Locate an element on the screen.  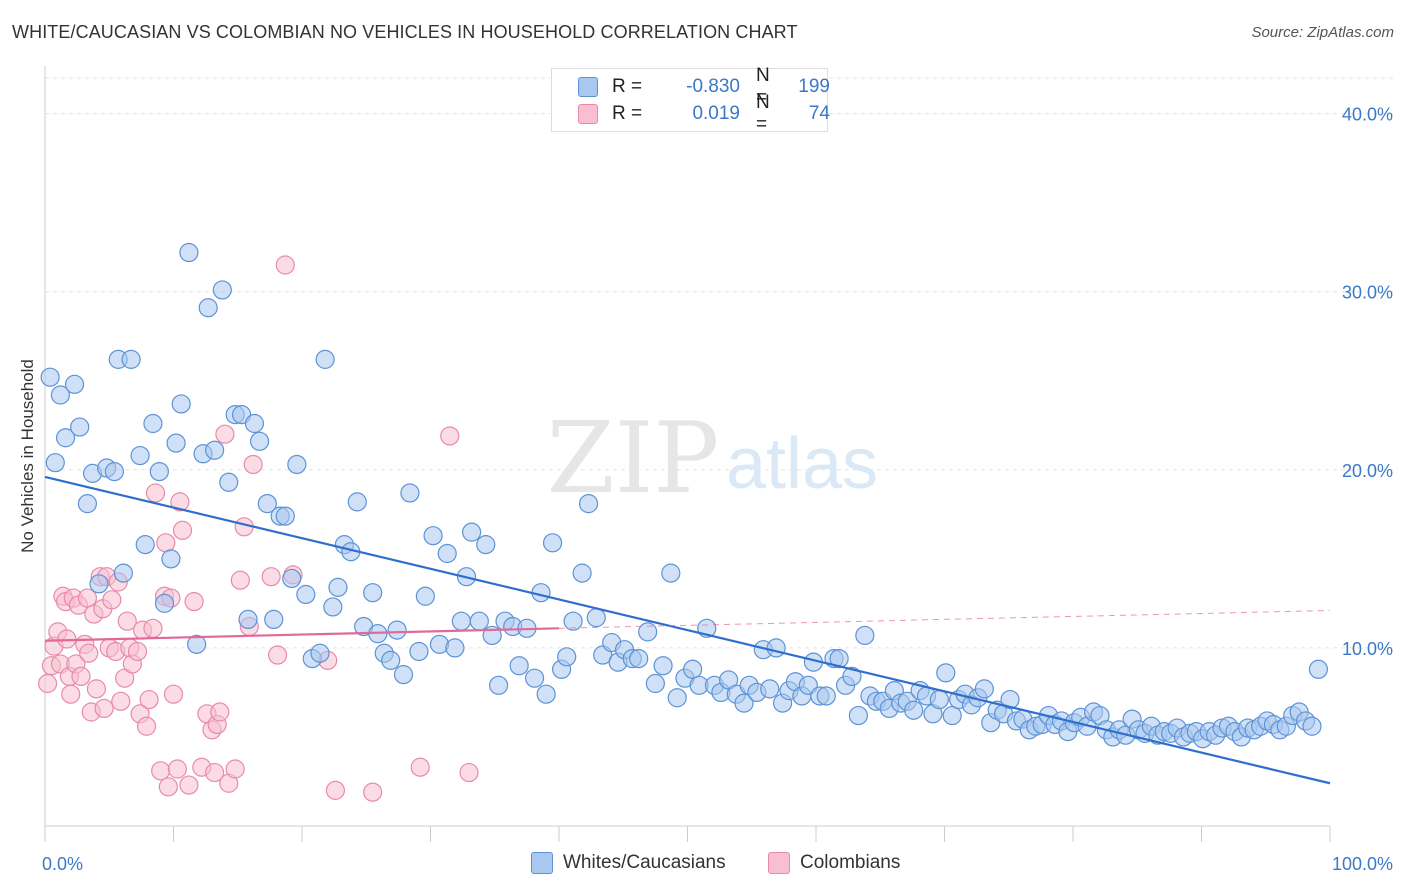
legend-r-value: -0.830 is located at coordinates (713, 86).